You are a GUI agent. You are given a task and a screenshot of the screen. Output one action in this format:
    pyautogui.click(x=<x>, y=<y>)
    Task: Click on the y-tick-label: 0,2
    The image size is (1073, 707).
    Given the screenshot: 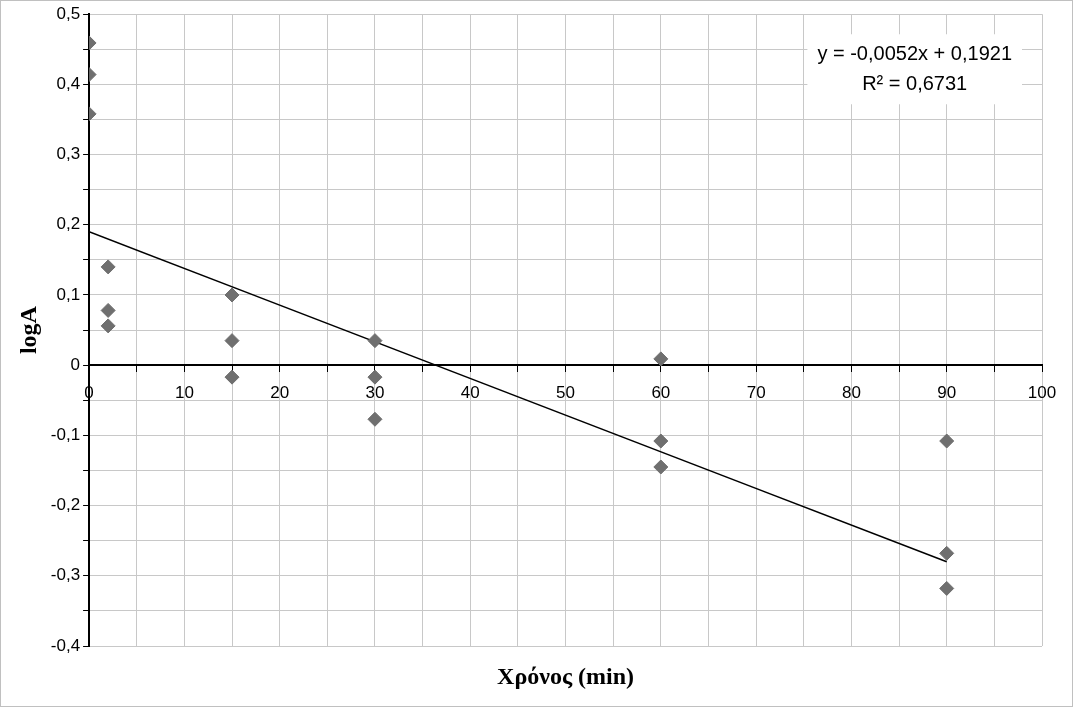 What is the action you would take?
    pyautogui.click(x=68, y=224)
    